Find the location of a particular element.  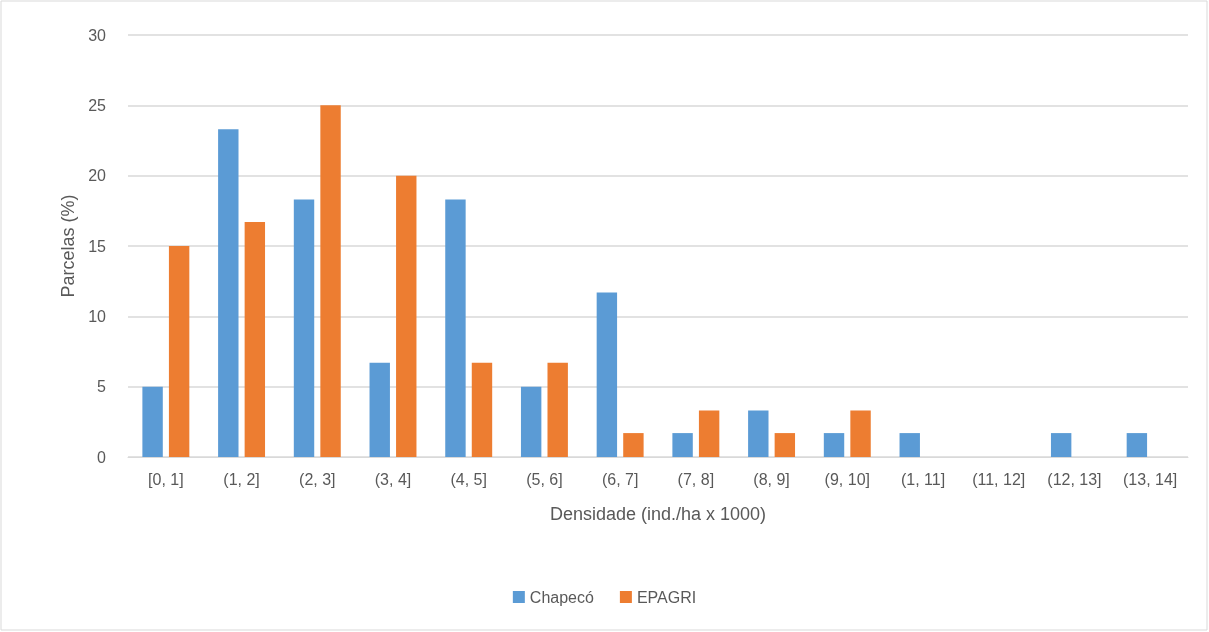

x-tick-label: (6, 7] is located at coordinates (620, 479).